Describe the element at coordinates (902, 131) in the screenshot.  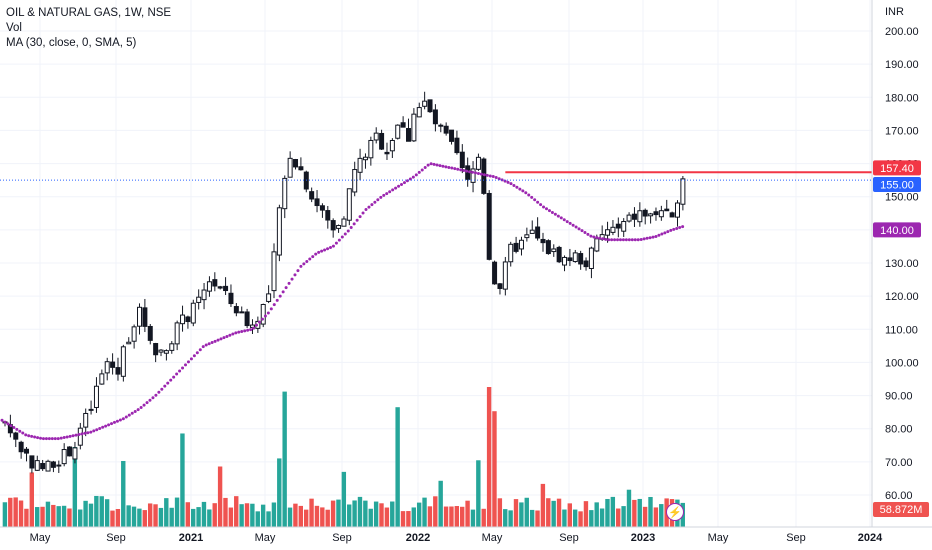
I see `price-tick-label: 170.00` at that location.